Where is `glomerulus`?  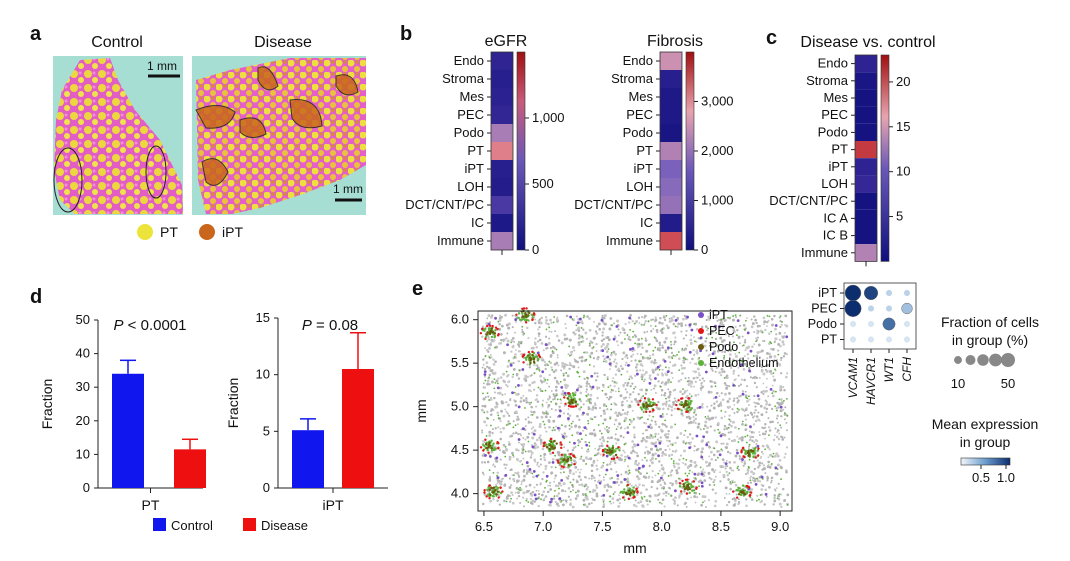 glomerulus is located at coordinates (611, 452).